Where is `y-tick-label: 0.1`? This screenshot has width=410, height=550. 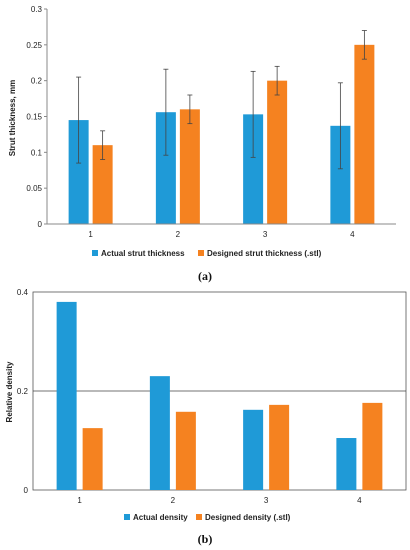 y-tick-label: 0.1 is located at coordinates (37, 152).